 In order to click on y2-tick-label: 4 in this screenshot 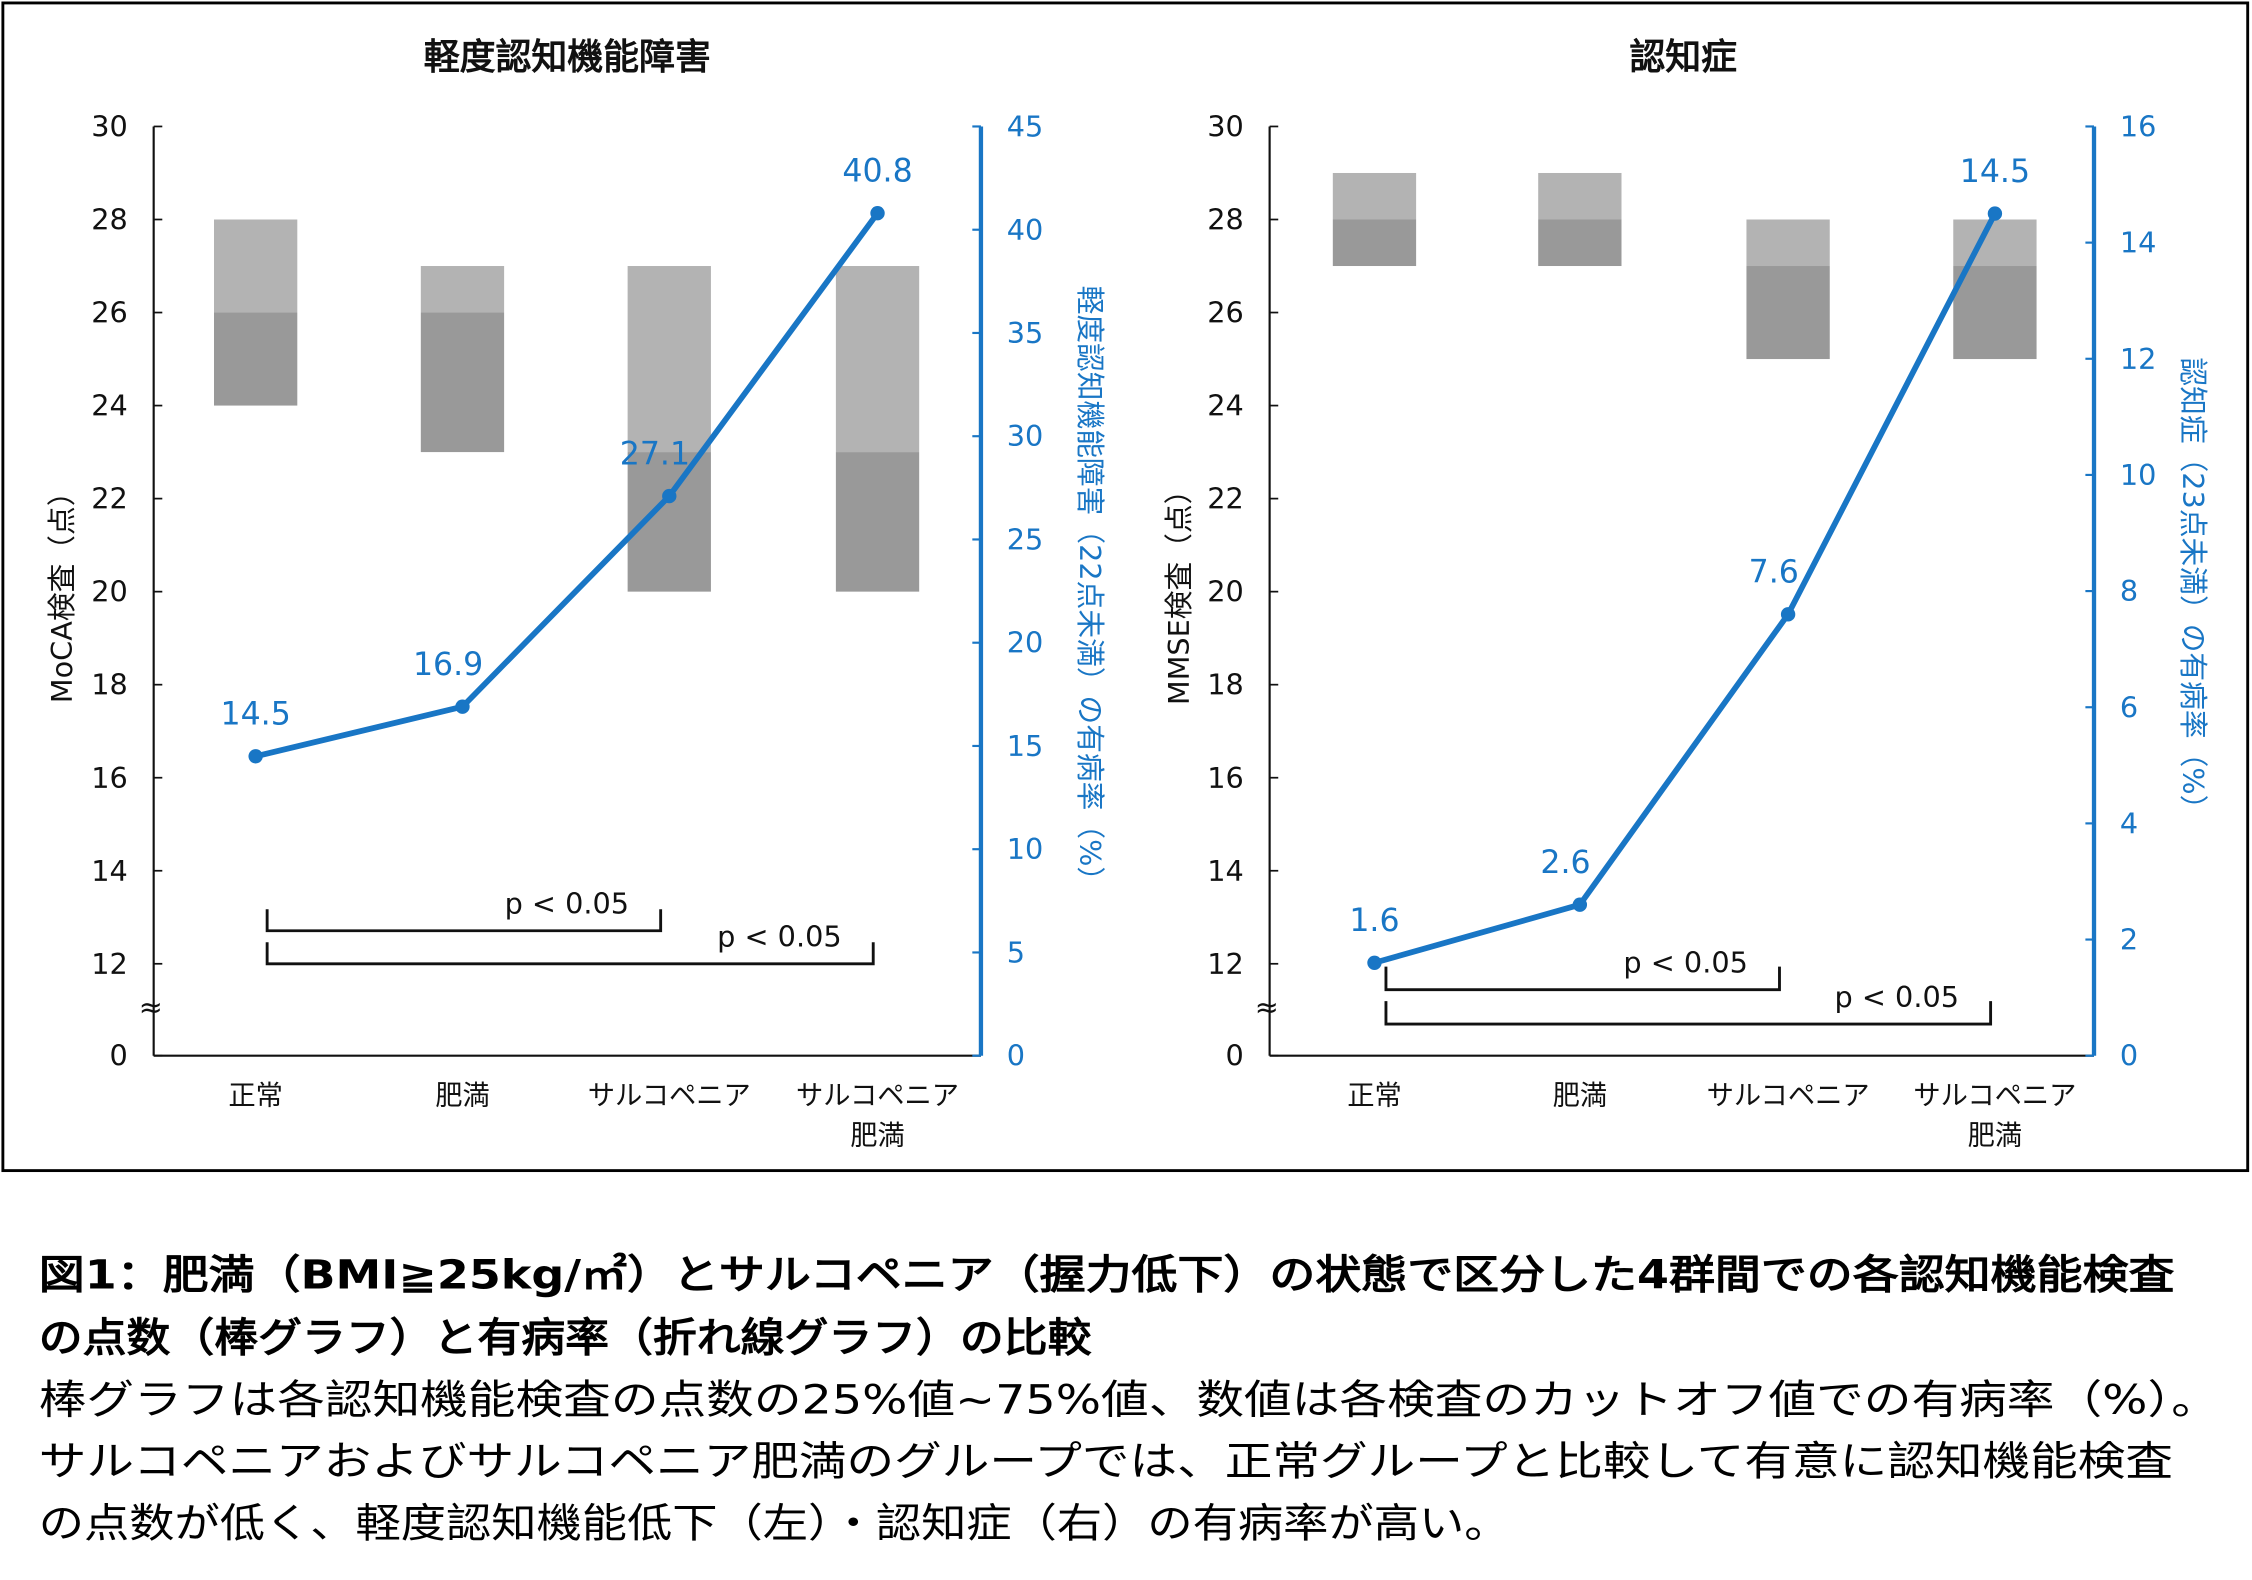, I will do `click(2129, 823)`.